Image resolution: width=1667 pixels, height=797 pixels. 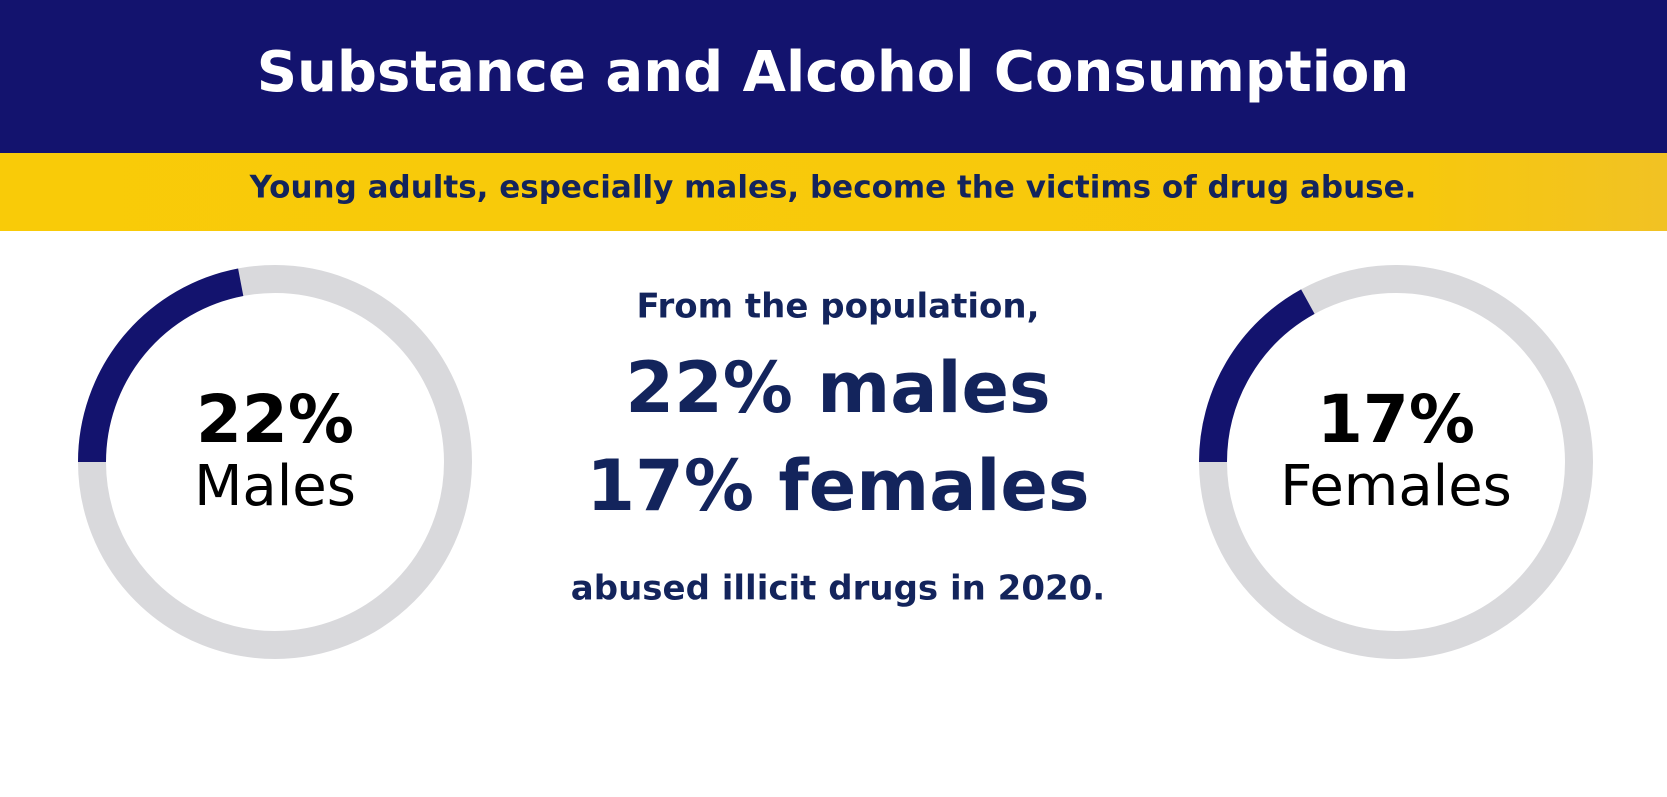 What do you see at coordinates (837, 486) in the screenshot?
I see `center-line: 17% females` at bounding box center [837, 486].